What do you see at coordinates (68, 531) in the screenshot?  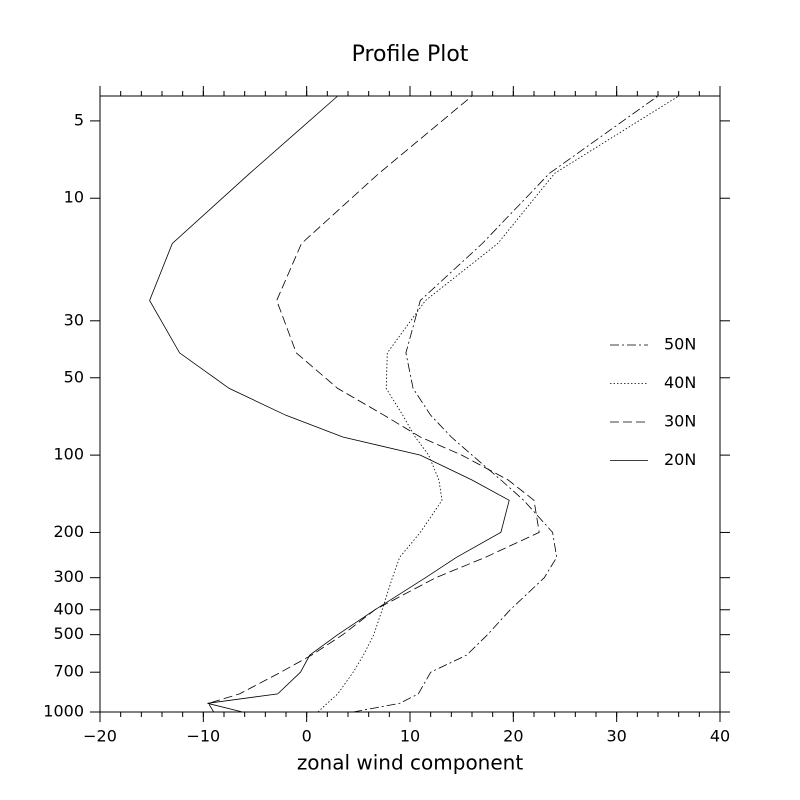 I see `y-tick-label: 200` at bounding box center [68, 531].